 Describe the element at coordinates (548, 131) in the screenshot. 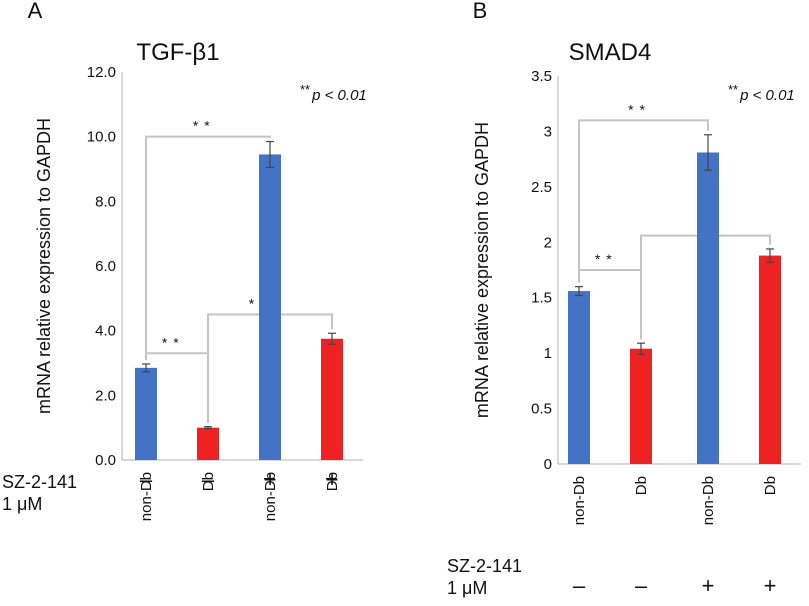

I see `y-tick-label: 3` at that location.